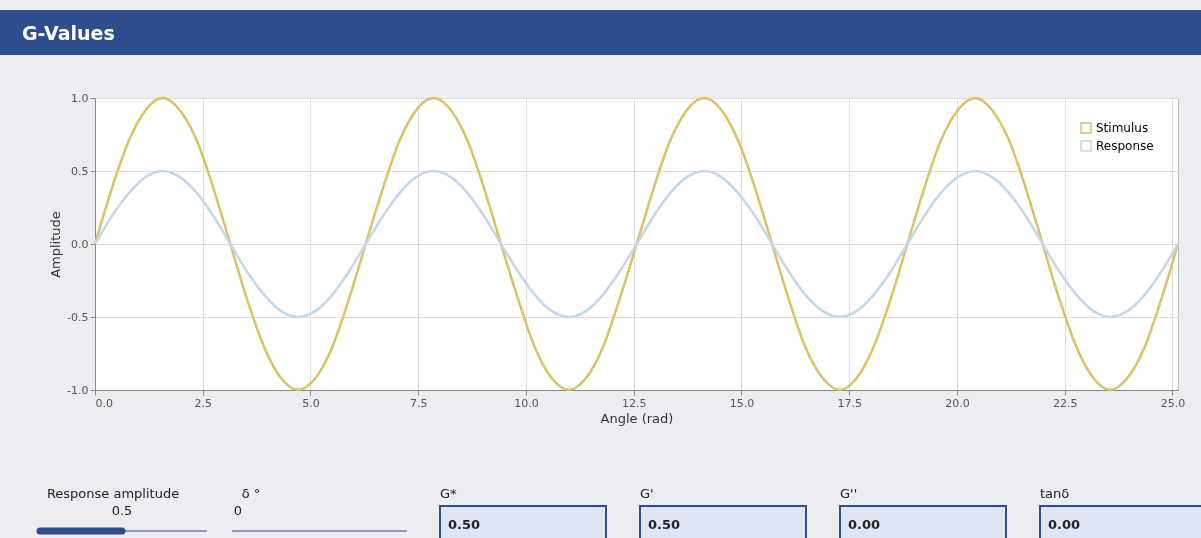  Describe the element at coordinates (1173, 403) in the screenshot. I see `x-tick-label: 25.0` at that location.